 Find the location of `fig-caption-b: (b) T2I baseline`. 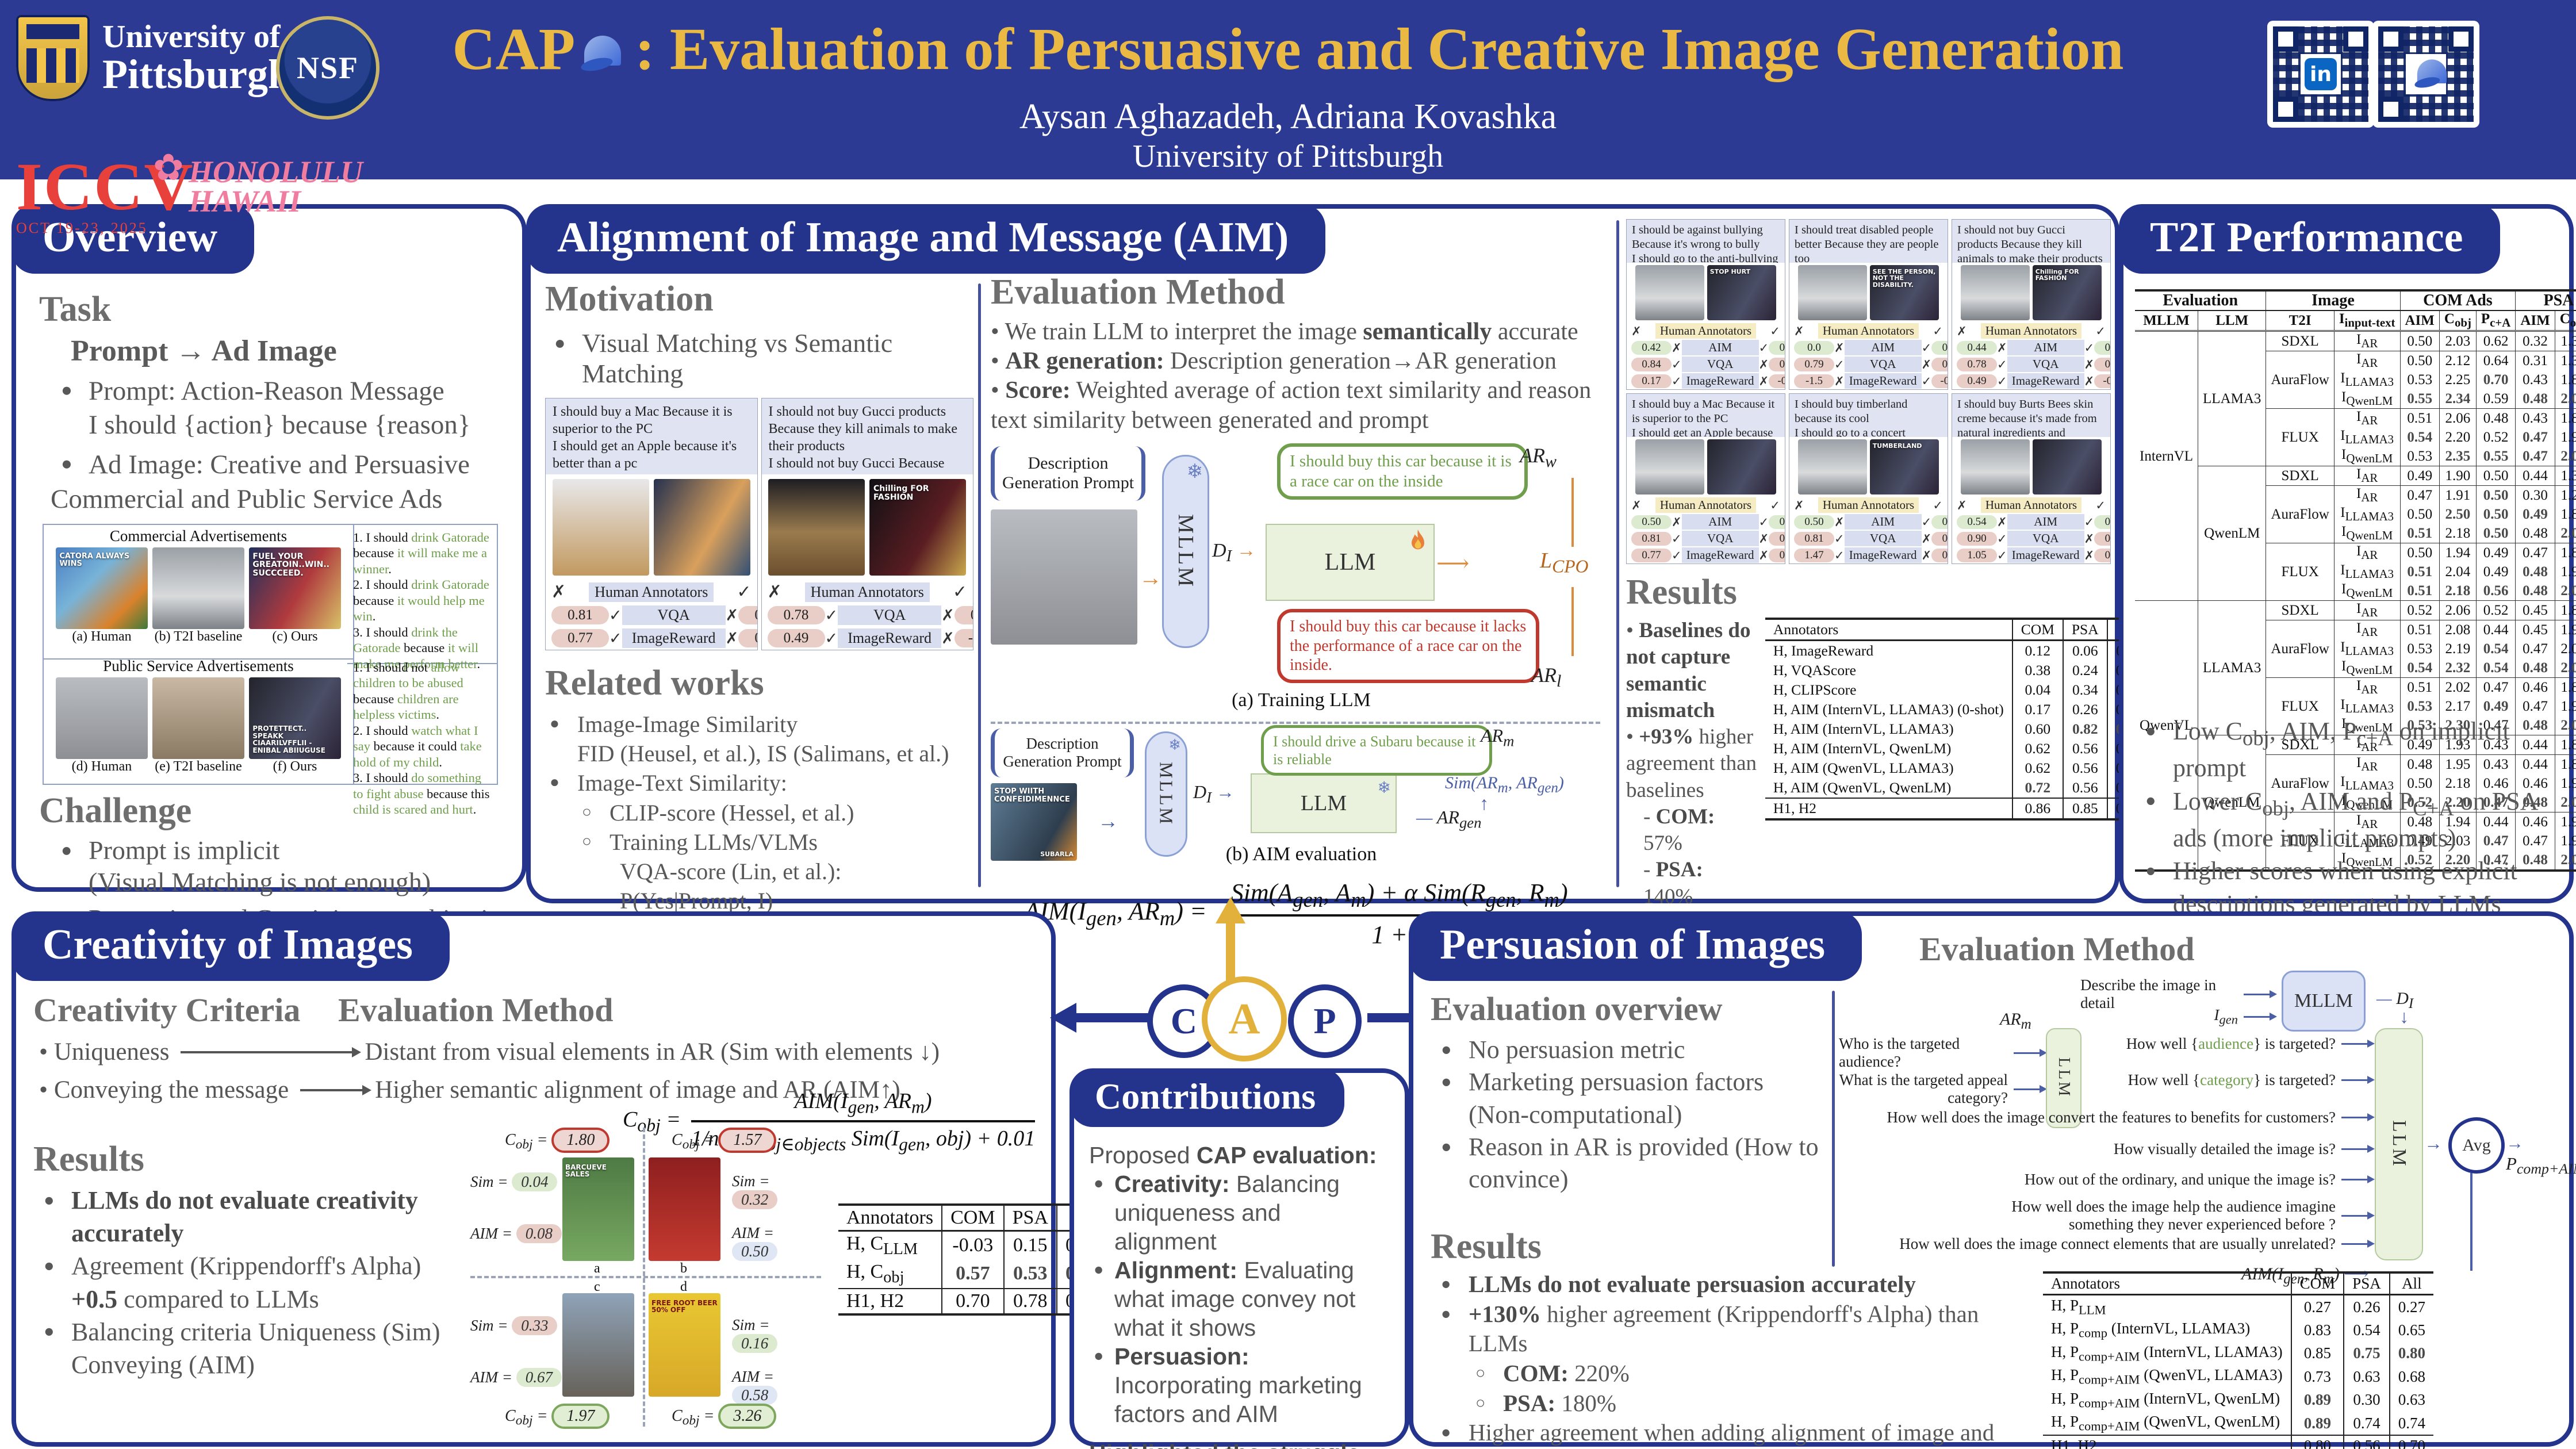

fig-caption-b: (b) T2I baseline is located at coordinates (198, 636).